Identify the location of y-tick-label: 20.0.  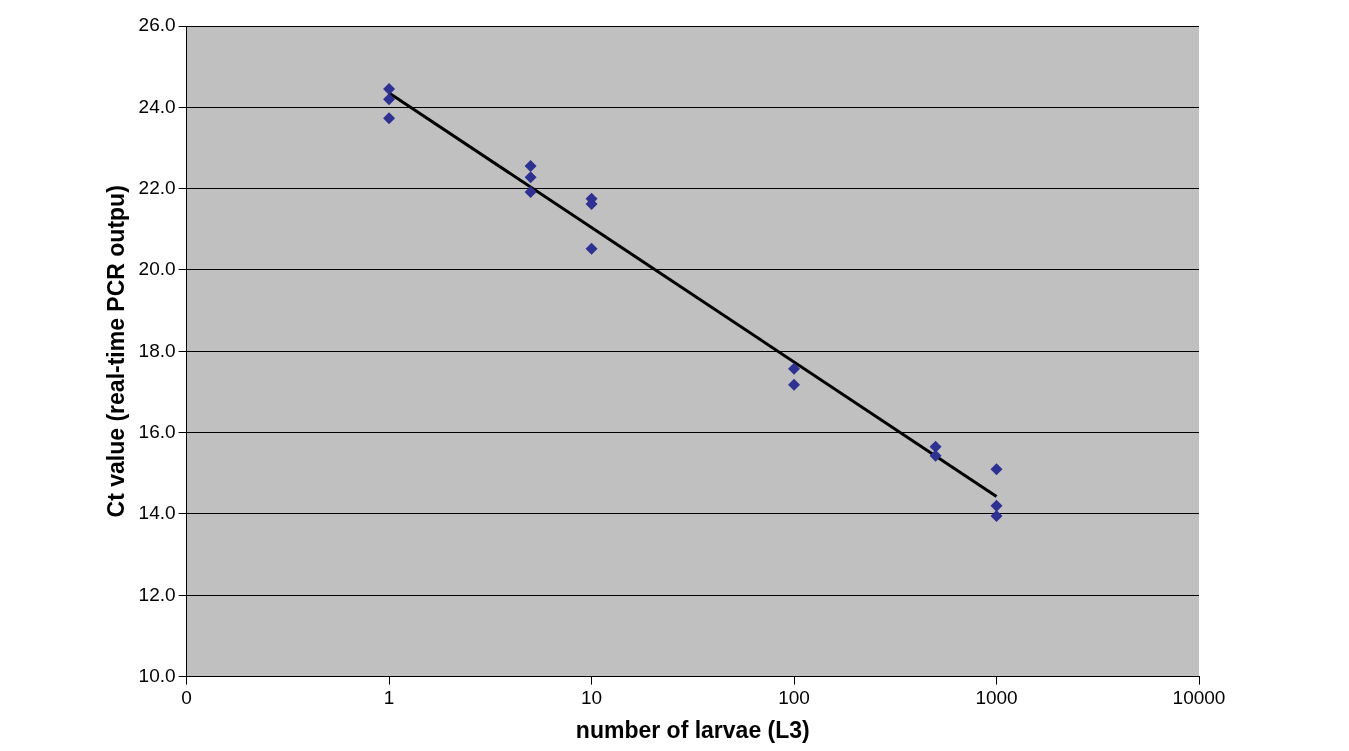
(157, 269).